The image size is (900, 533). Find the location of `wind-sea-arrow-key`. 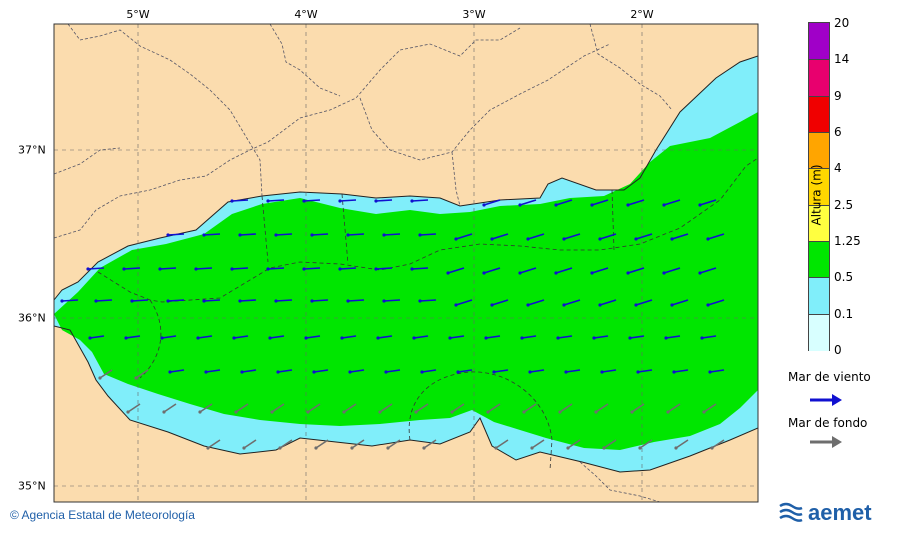

wind-sea-arrow-key is located at coordinates (826, 400).